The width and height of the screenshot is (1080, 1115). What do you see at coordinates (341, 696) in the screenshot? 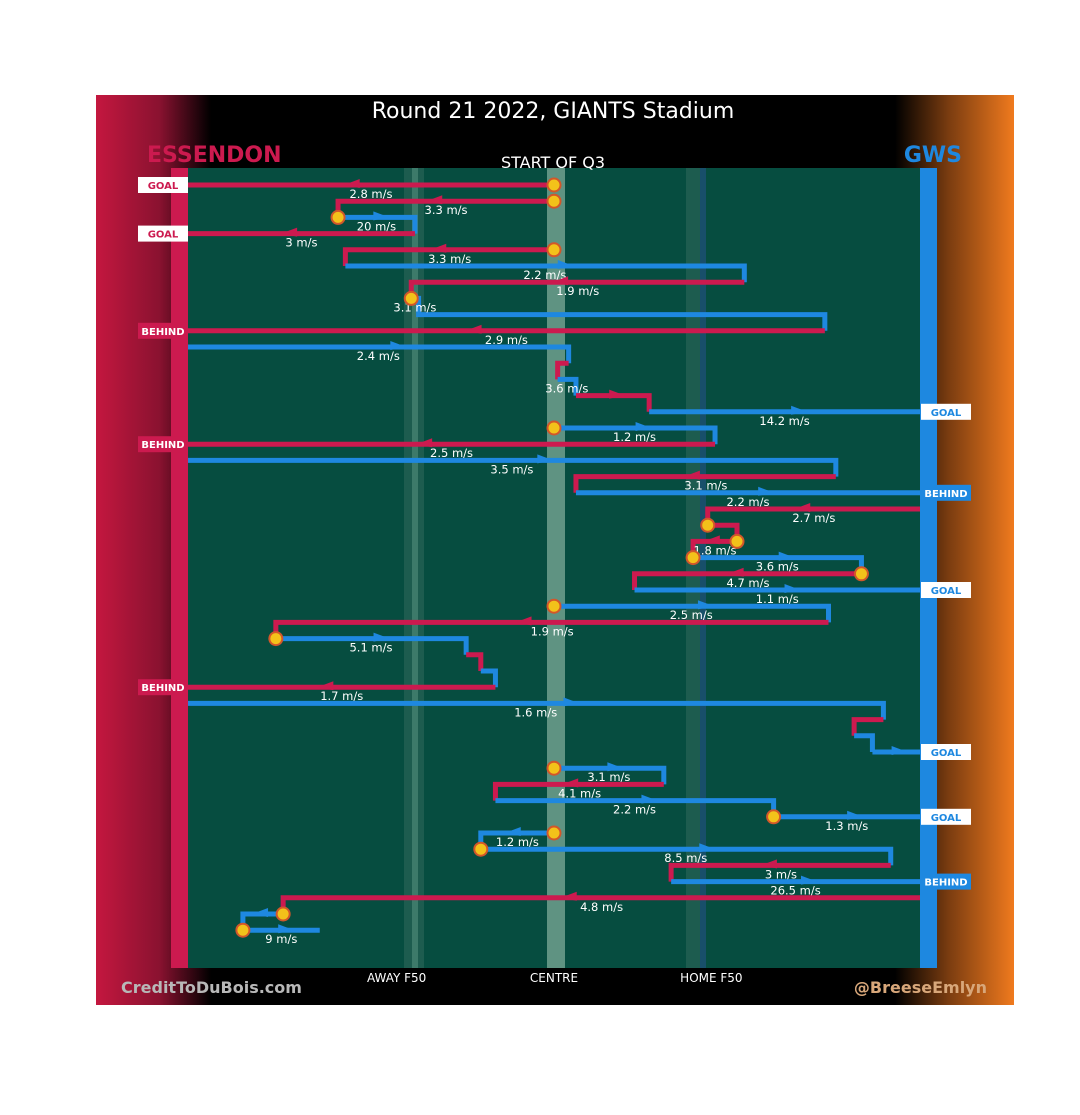
I see `speed-label: 1.7 m/s` at bounding box center [341, 696].